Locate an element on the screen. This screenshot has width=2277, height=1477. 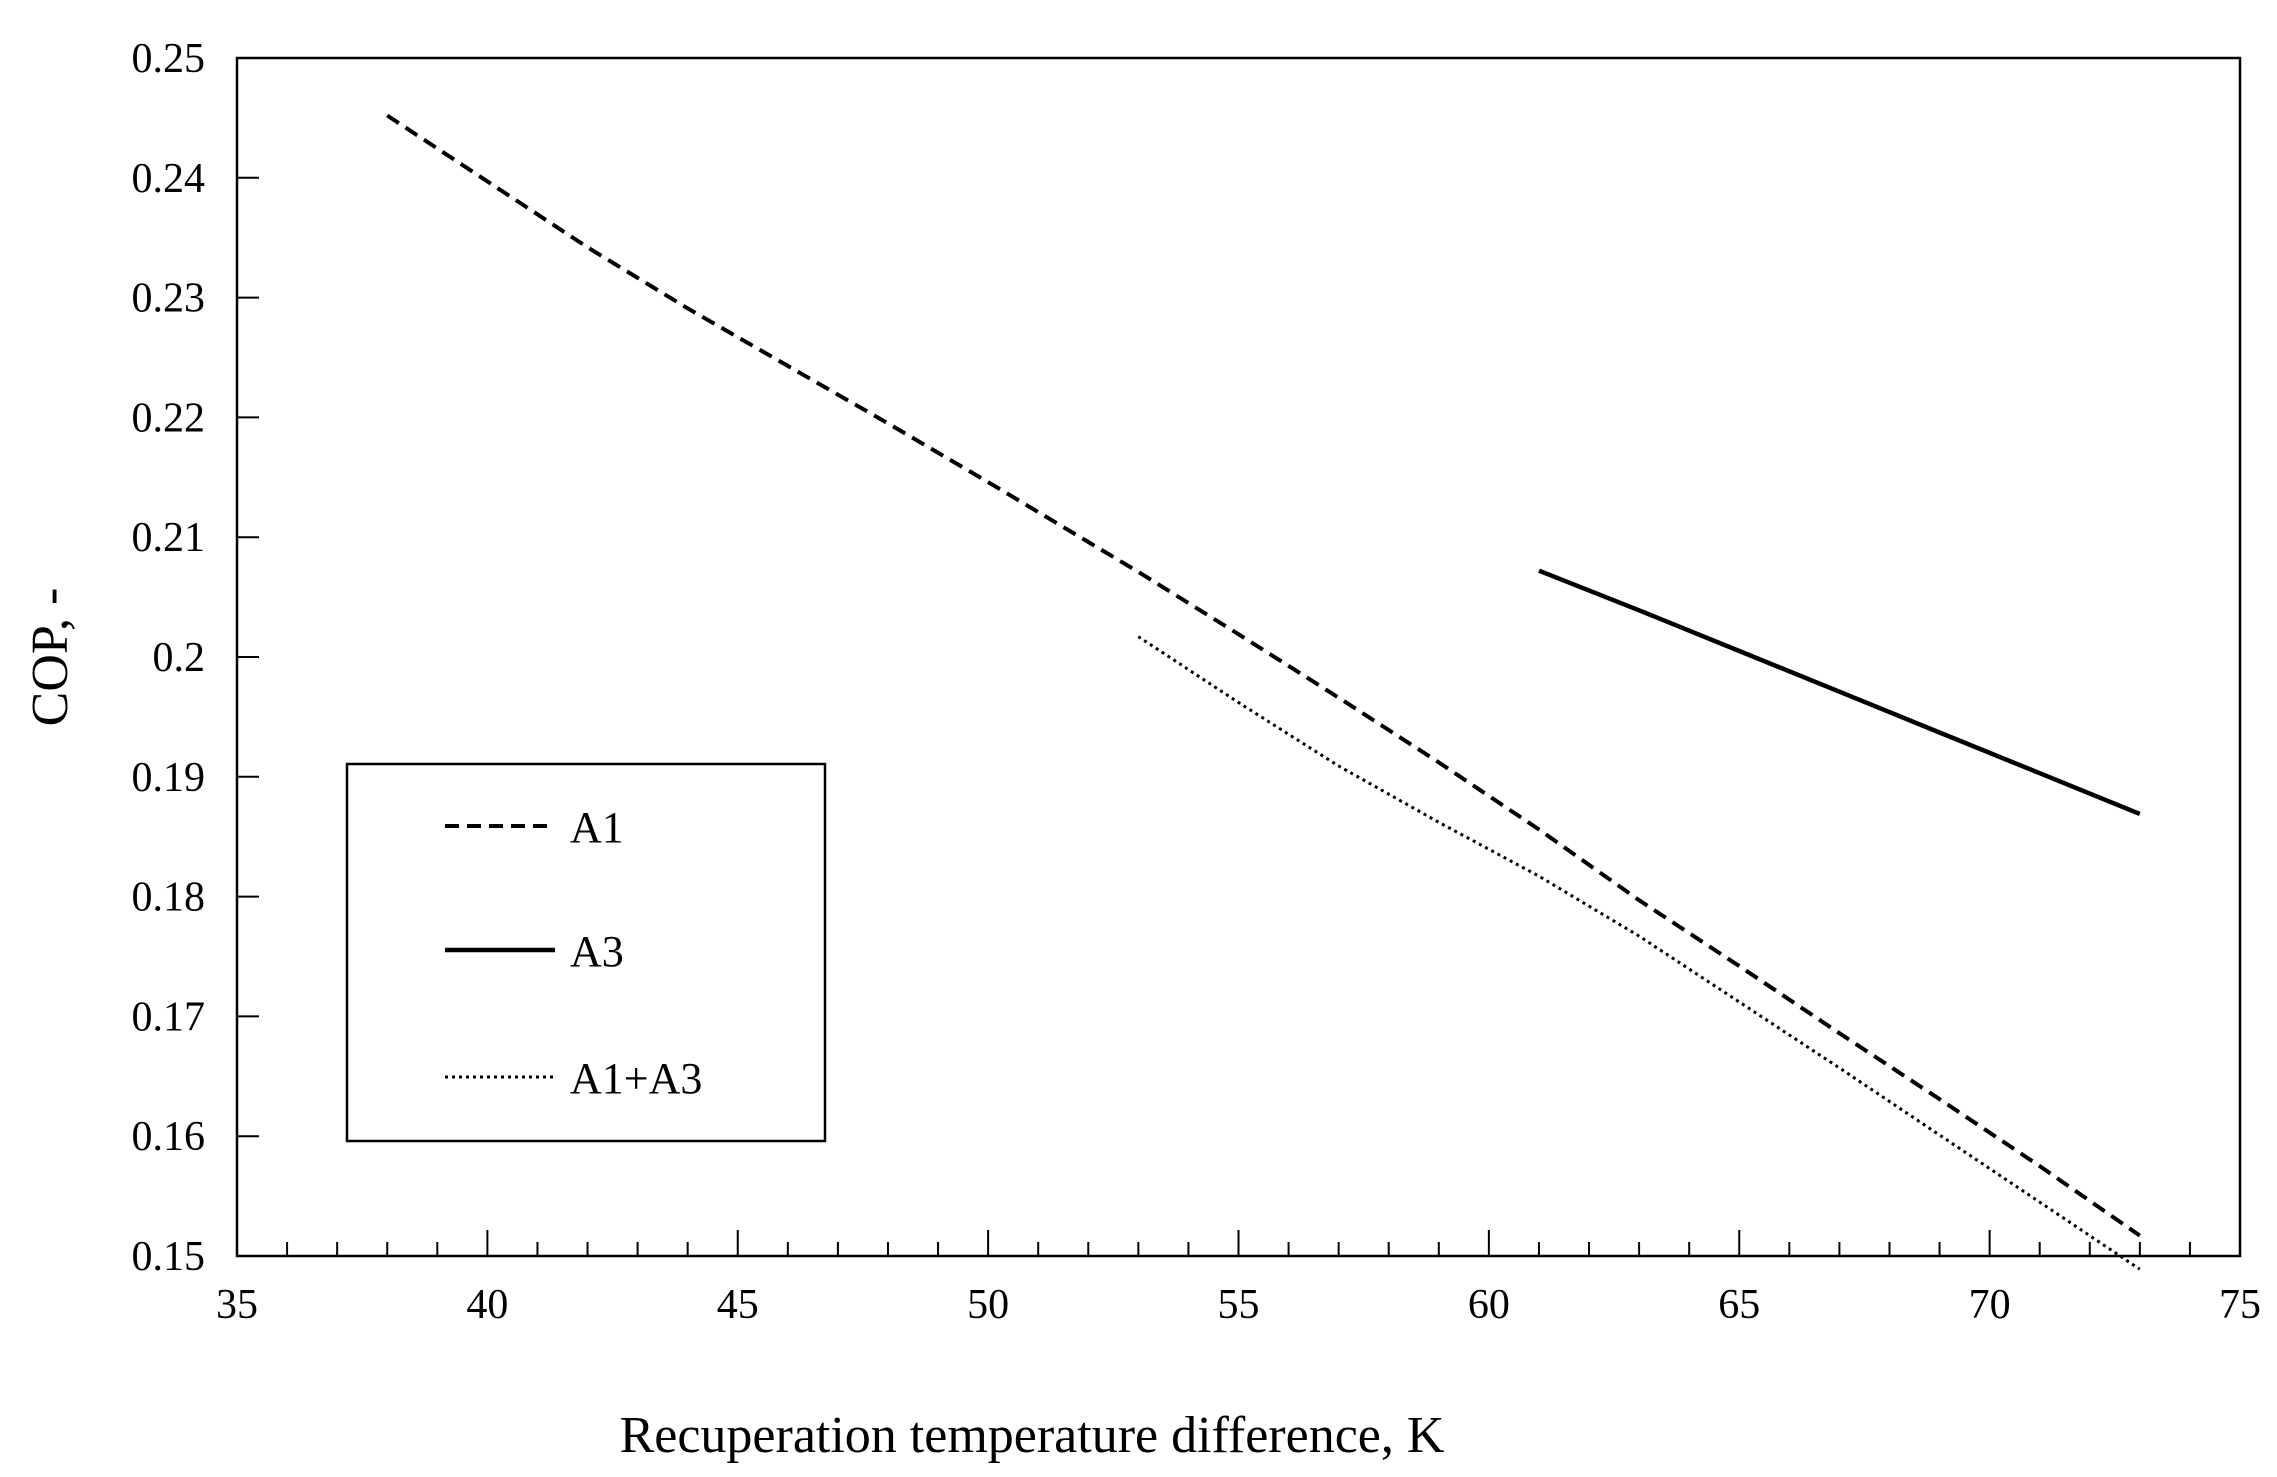
series-line-a3 is located at coordinates (1839, 692).